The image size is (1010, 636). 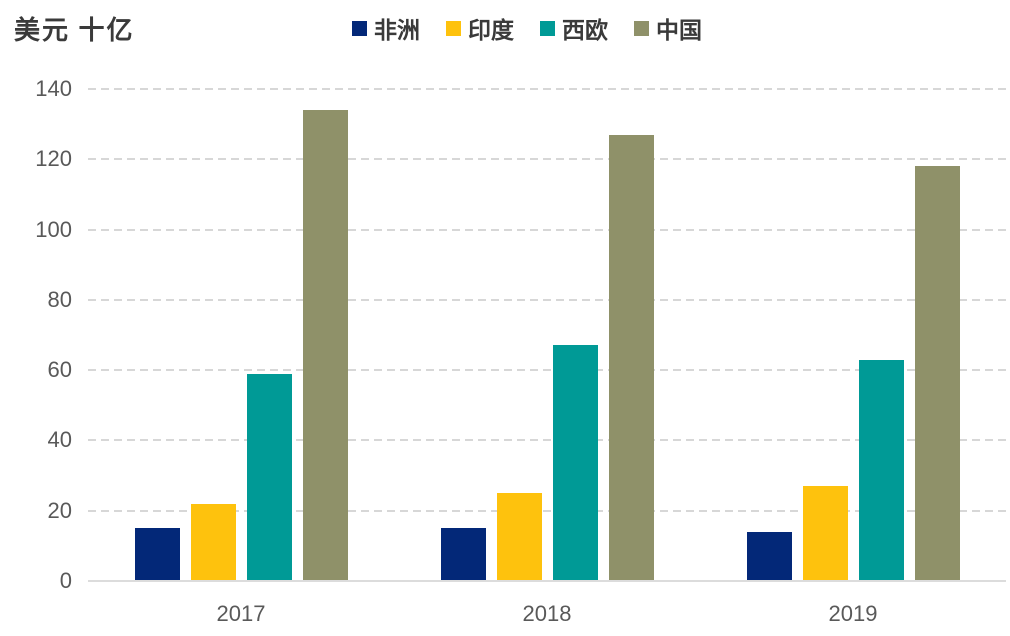 What do you see at coordinates (53, 159) in the screenshot?
I see `y-tick-label-120: 120` at bounding box center [53, 159].